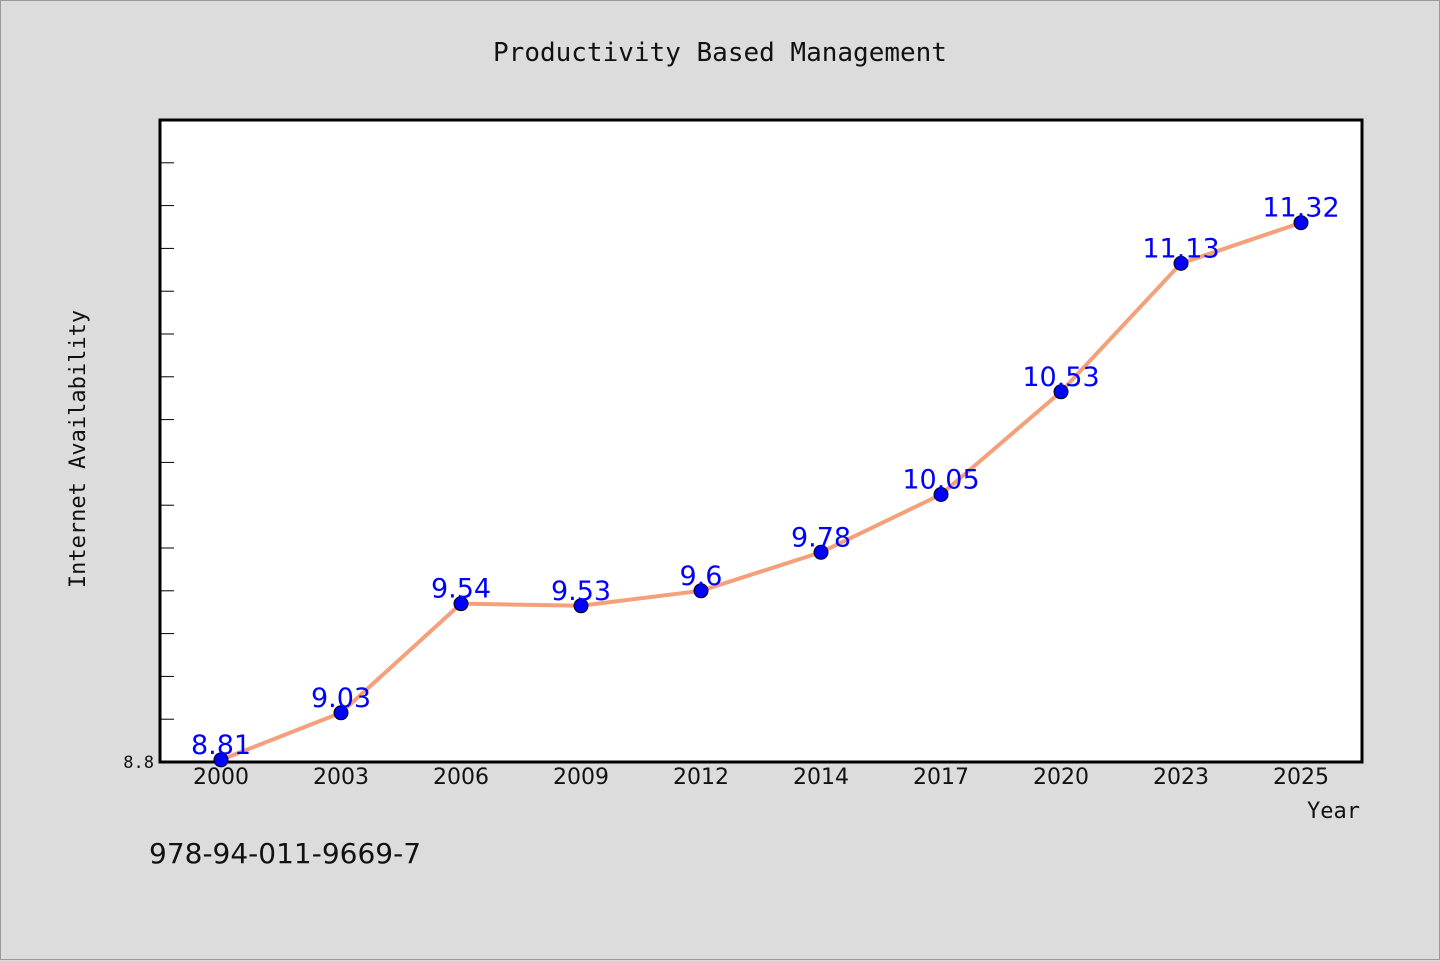 The height and width of the screenshot is (961, 1440). Describe the element at coordinates (461, 777) in the screenshot. I see `x-tick-label: 2006` at that location.